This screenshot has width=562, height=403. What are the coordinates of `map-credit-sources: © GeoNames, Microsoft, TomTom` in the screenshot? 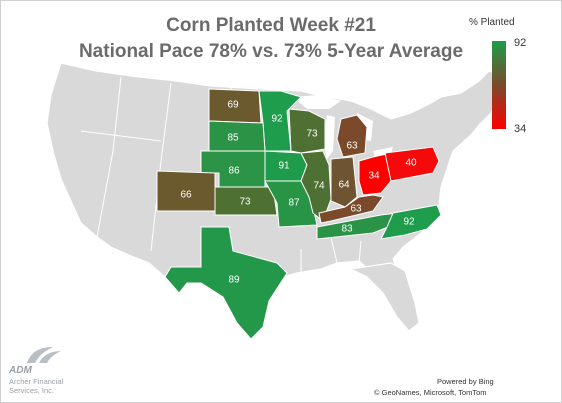 It's located at (430, 392).